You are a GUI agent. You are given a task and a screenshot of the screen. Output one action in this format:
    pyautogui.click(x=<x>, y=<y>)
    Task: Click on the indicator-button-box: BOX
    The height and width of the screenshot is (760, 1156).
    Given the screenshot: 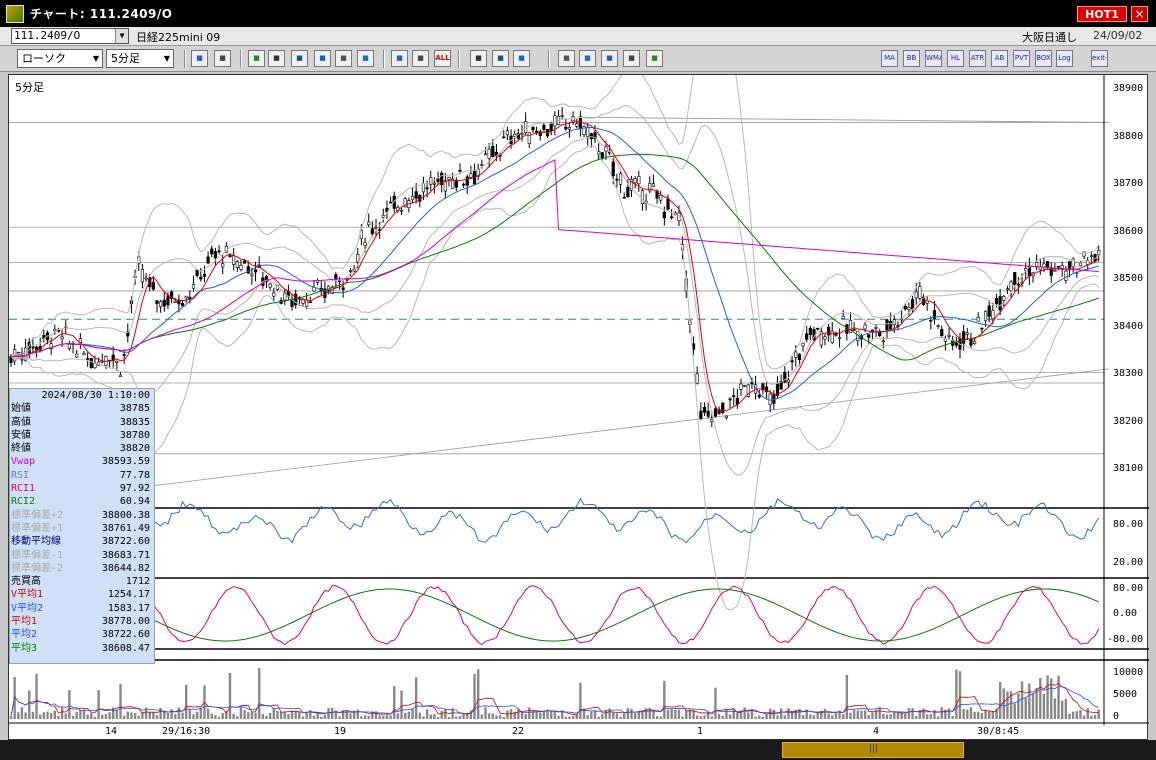 What is the action you would take?
    pyautogui.click(x=1043, y=58)
    